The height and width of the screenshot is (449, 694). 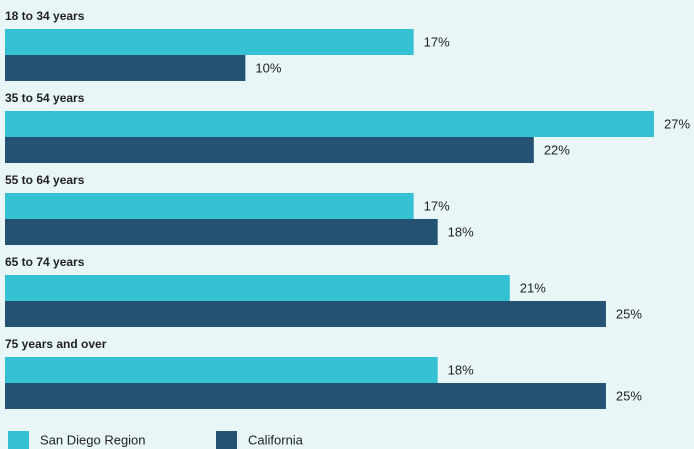 What do you see at coordinates (45, 16) in the screenshot?
I see `category-label: 18 to 34 years` at bounding box center [45, 16].